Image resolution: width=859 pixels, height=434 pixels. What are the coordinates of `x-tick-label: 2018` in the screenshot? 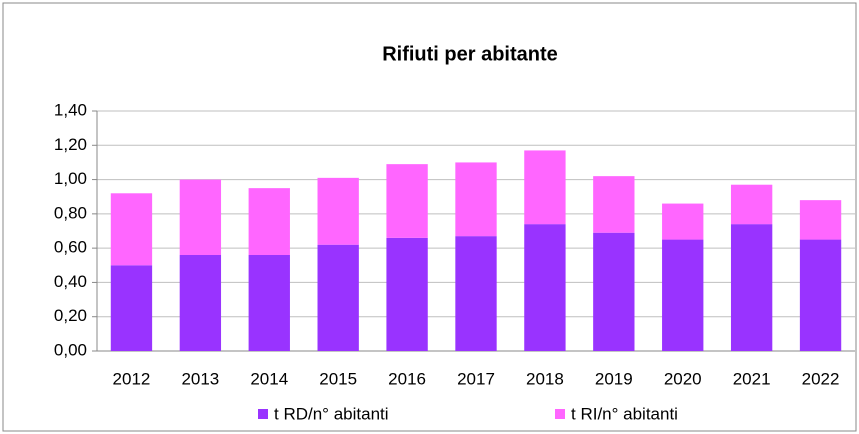 It's located at (545, 378).